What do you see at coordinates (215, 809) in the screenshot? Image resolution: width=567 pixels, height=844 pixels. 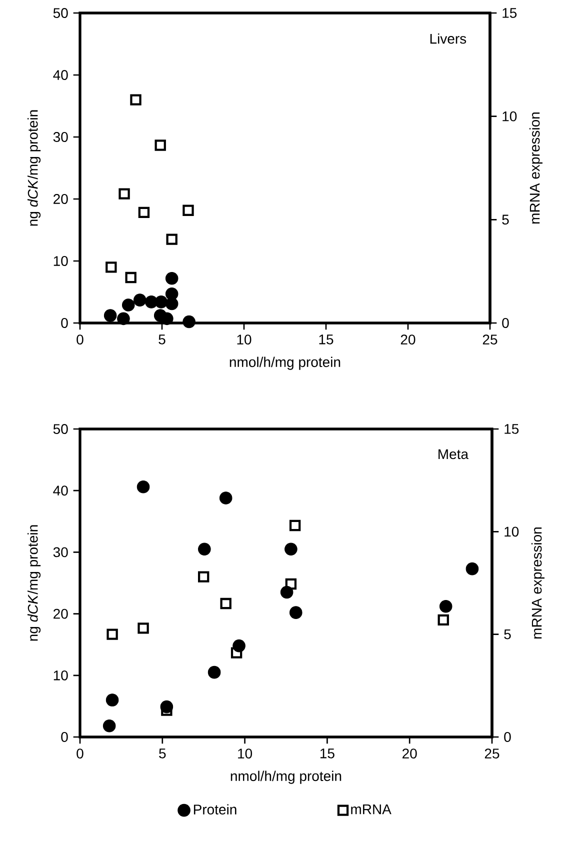 I see `legend-label: Protein` at bounding box center [215, 809].